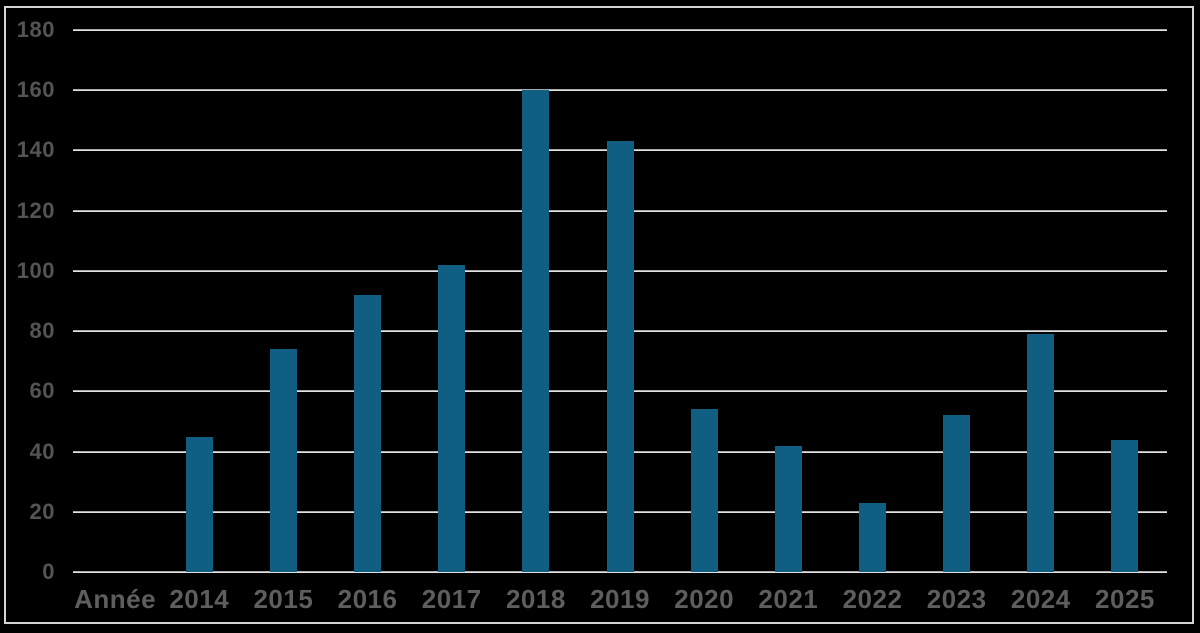 This screenshot has width=1200, height=633. Describe the element at coordinates (48, 571) in the screenshot. I see `y-tick-label-0: 0` at that location.